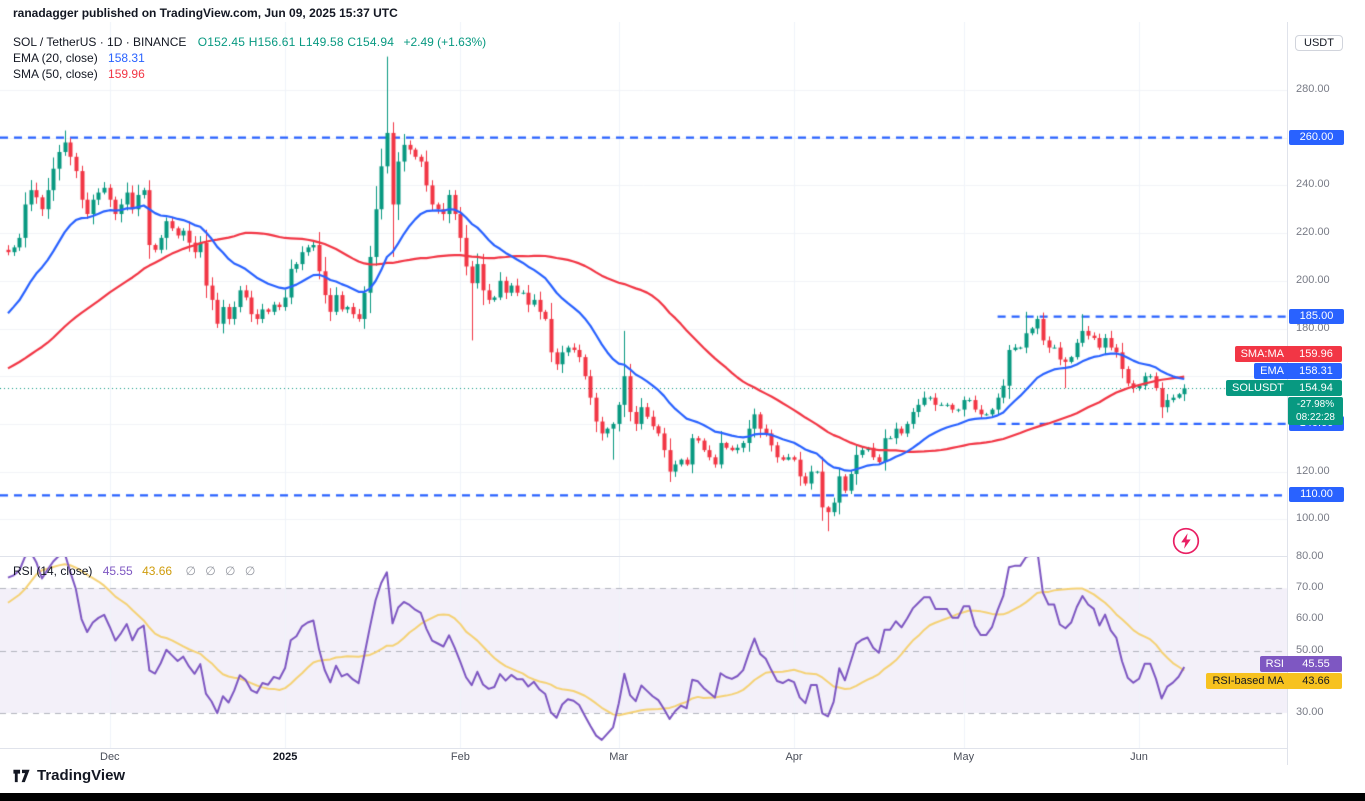  Describe the element at coordinates (1316, 137) in the screenshot. I see `level-badge: 260.00` at that location.